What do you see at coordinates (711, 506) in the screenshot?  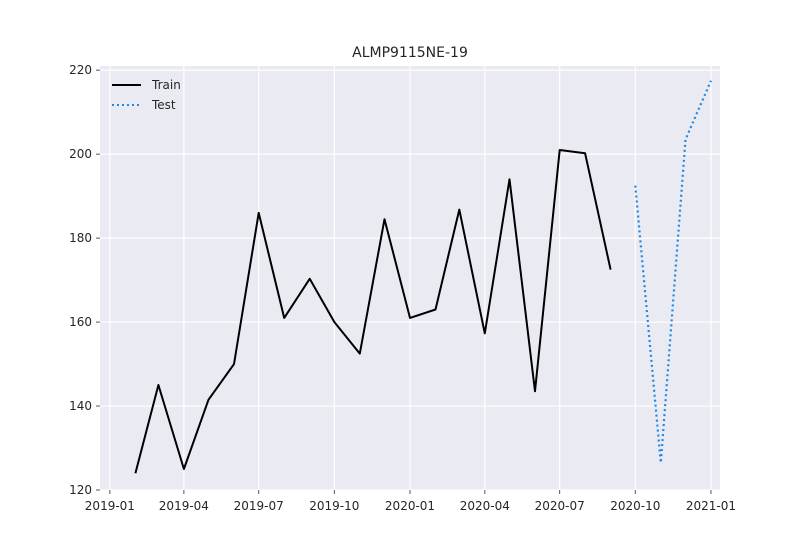 I see `x-tick-label: 2021-01` at bounding box center [711, 506].